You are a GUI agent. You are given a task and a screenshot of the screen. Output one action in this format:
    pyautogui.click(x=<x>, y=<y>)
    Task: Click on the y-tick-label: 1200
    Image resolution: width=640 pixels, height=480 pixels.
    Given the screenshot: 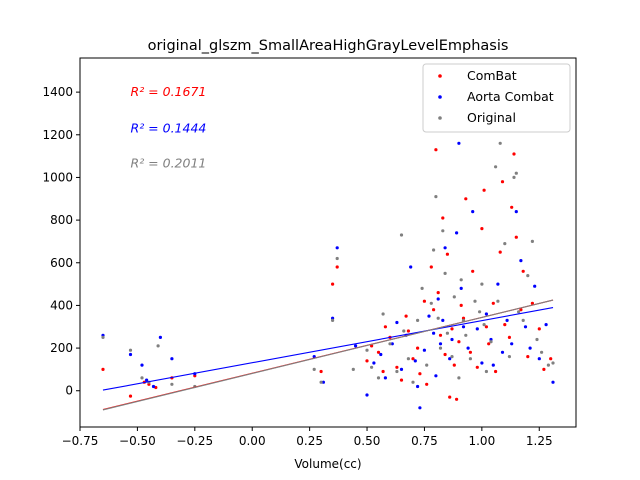 What is the action you would take?
    pyautogui.click(x=57, y=135)
    